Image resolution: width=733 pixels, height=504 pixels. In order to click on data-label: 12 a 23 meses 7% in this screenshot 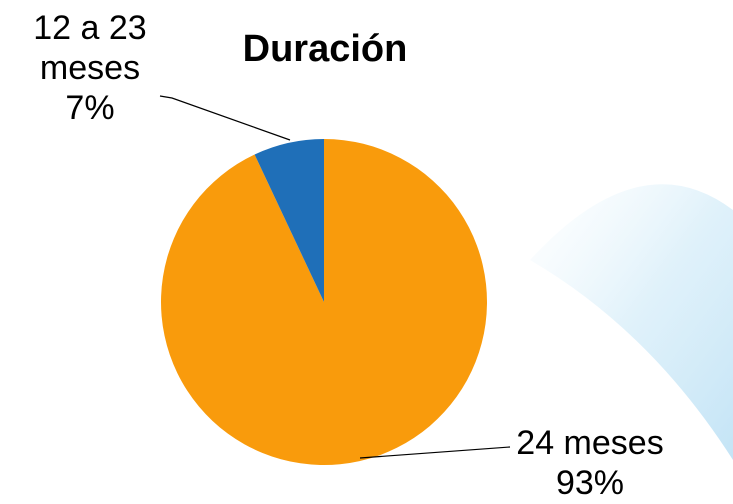, I will do `click(90, 68)`.